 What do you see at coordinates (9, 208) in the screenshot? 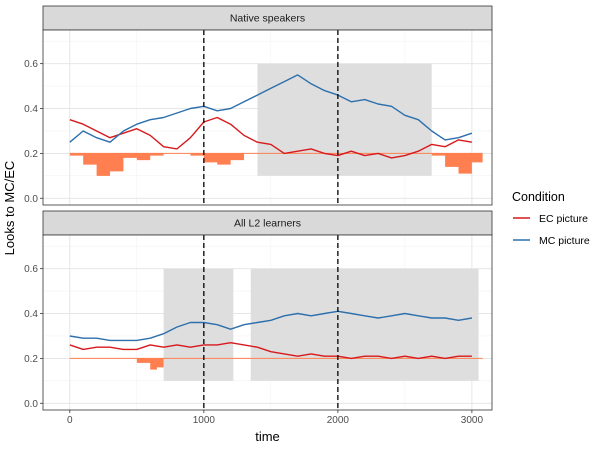
I see `y-axis-title: Looks to MC/EC` at bounding box center [9, 208].